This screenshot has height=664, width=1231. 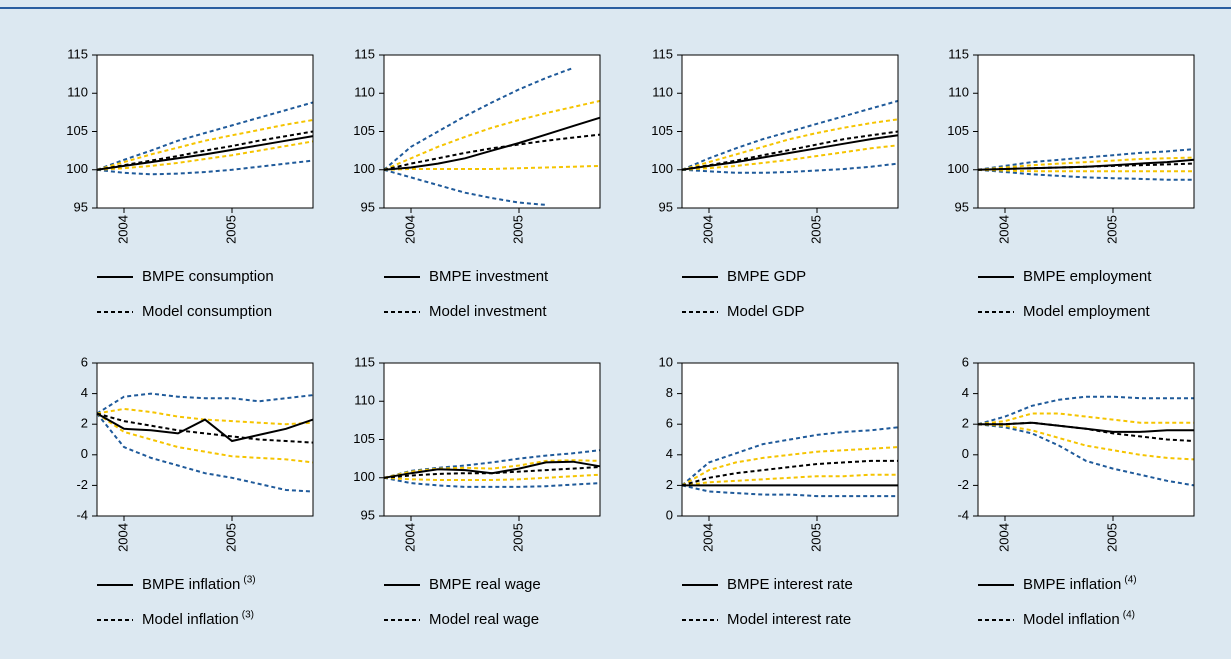 What do you see at coordinates (484, 619) in the screenshot?
I see `legend-label: Model real wage` at bounding box center [484, 619].